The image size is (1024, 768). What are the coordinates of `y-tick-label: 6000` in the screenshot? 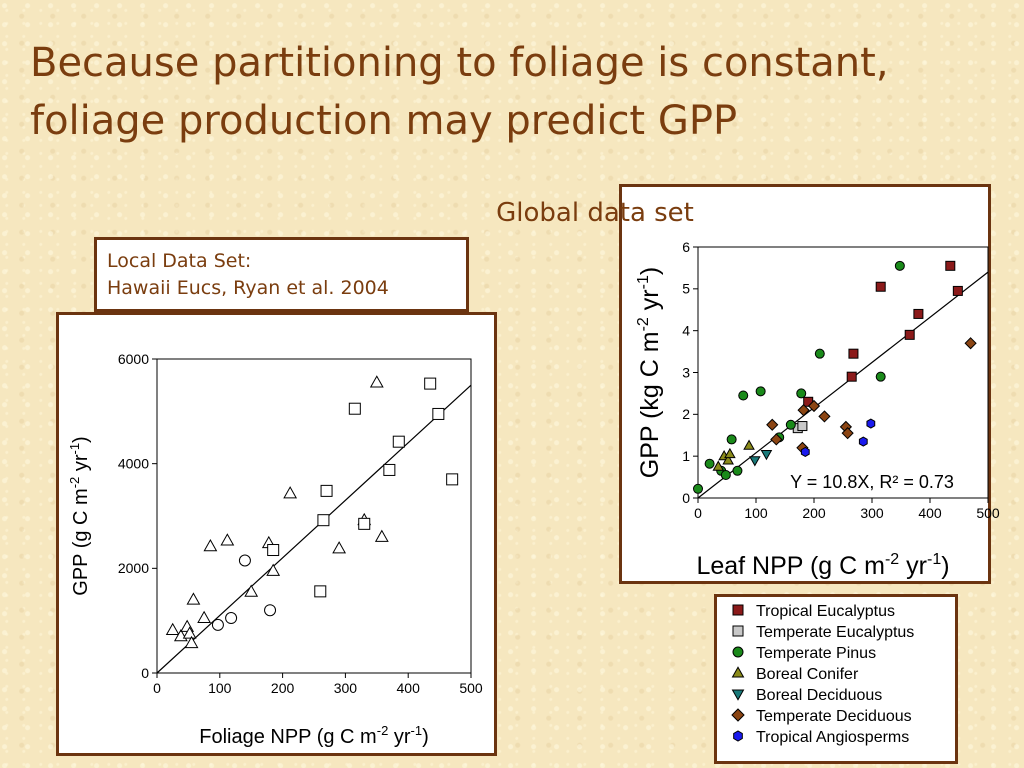 It's located at (133, 359).